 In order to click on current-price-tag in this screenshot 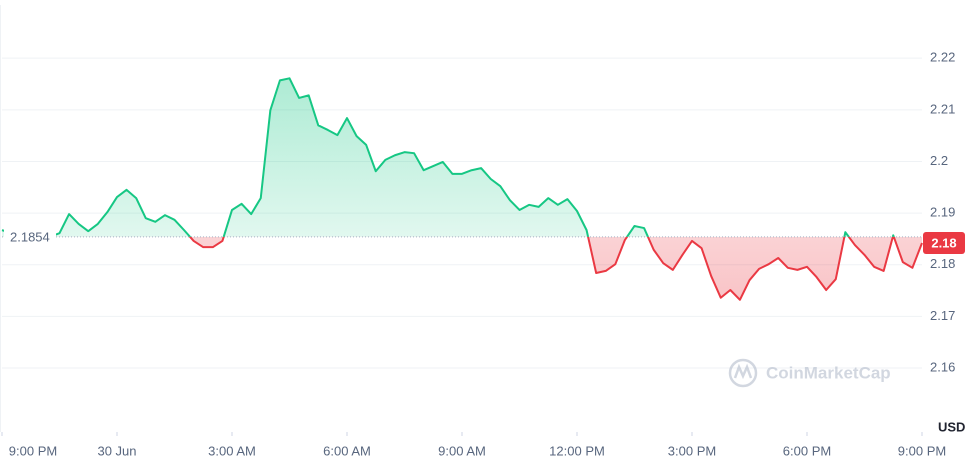, I will do `click(944, 243)`.